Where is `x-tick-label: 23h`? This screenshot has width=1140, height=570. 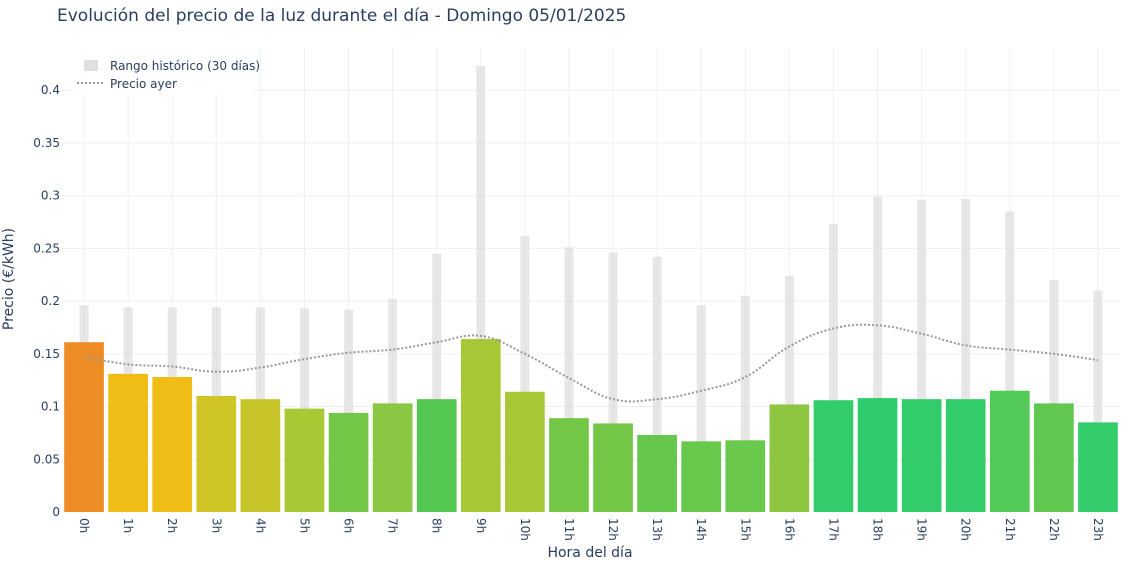
x-tick-label: 23h is located at coordinates (1098, 529).